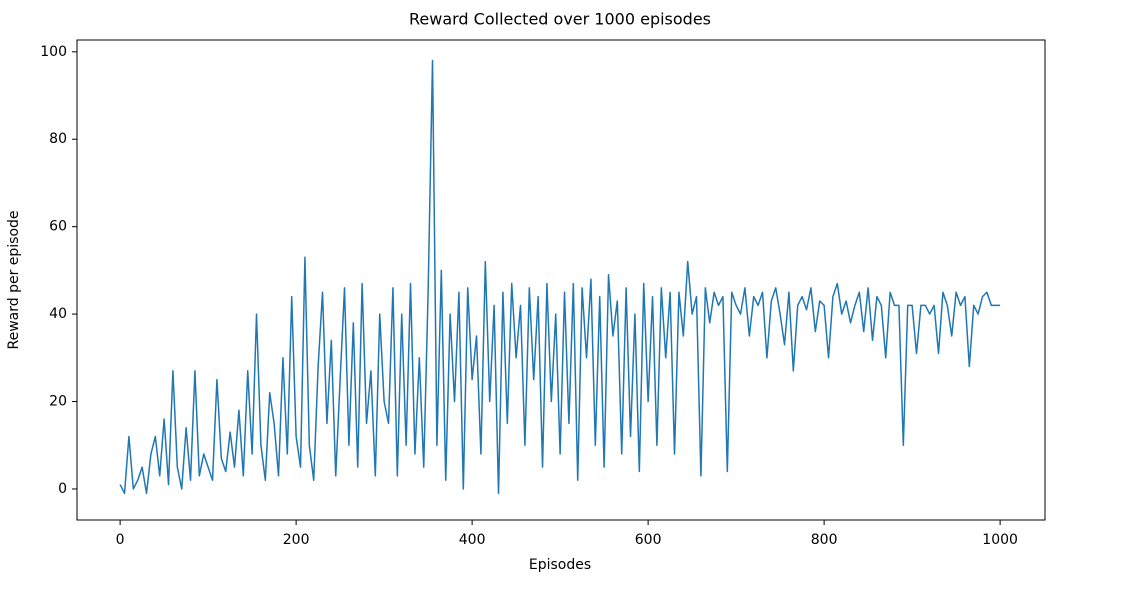  What do you see at coordinates (648, 540) in the screenshot?
I see `x-tick-label: 600` at bounding box center [648, 540].